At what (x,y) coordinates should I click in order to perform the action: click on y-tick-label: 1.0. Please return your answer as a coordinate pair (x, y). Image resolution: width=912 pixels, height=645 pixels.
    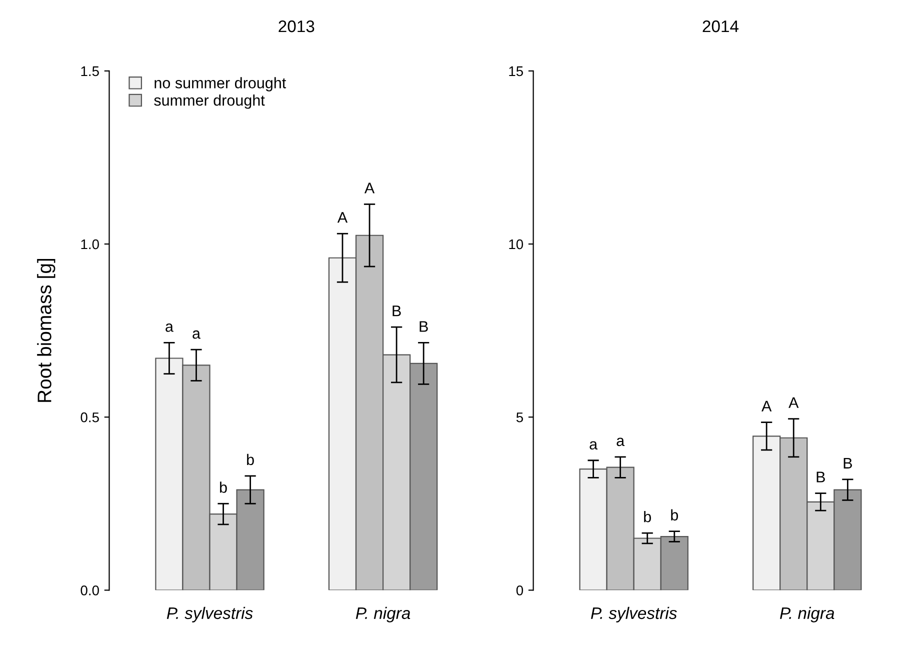
    Looking at the image, I should click on (90, 244).